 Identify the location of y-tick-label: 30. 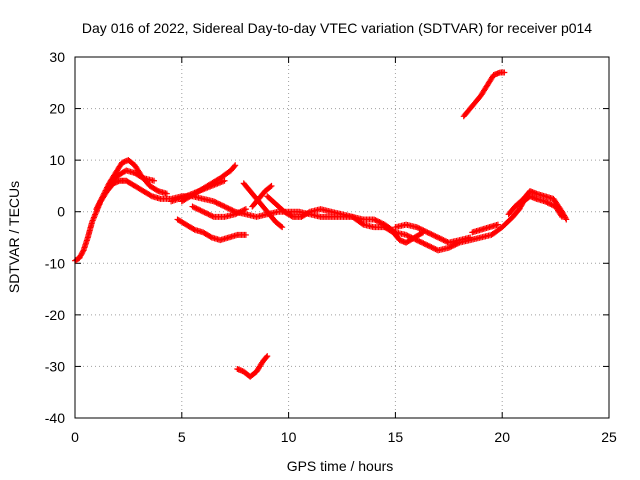
(57, 57).